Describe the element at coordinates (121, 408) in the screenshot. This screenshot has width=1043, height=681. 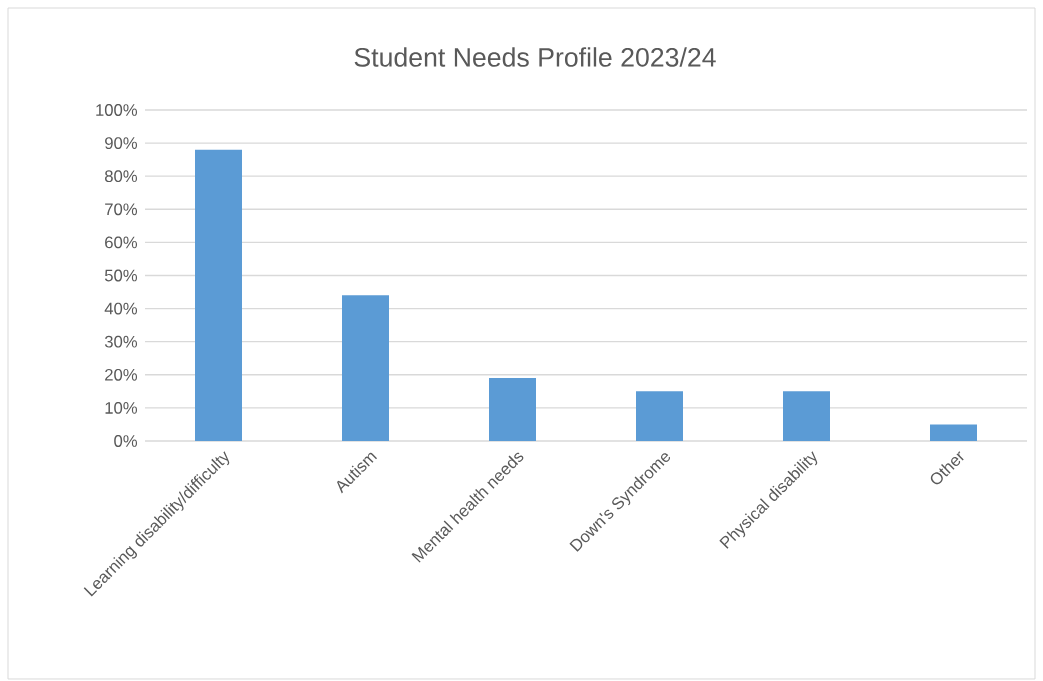
I see `y-tick-label: 10%` at that location.